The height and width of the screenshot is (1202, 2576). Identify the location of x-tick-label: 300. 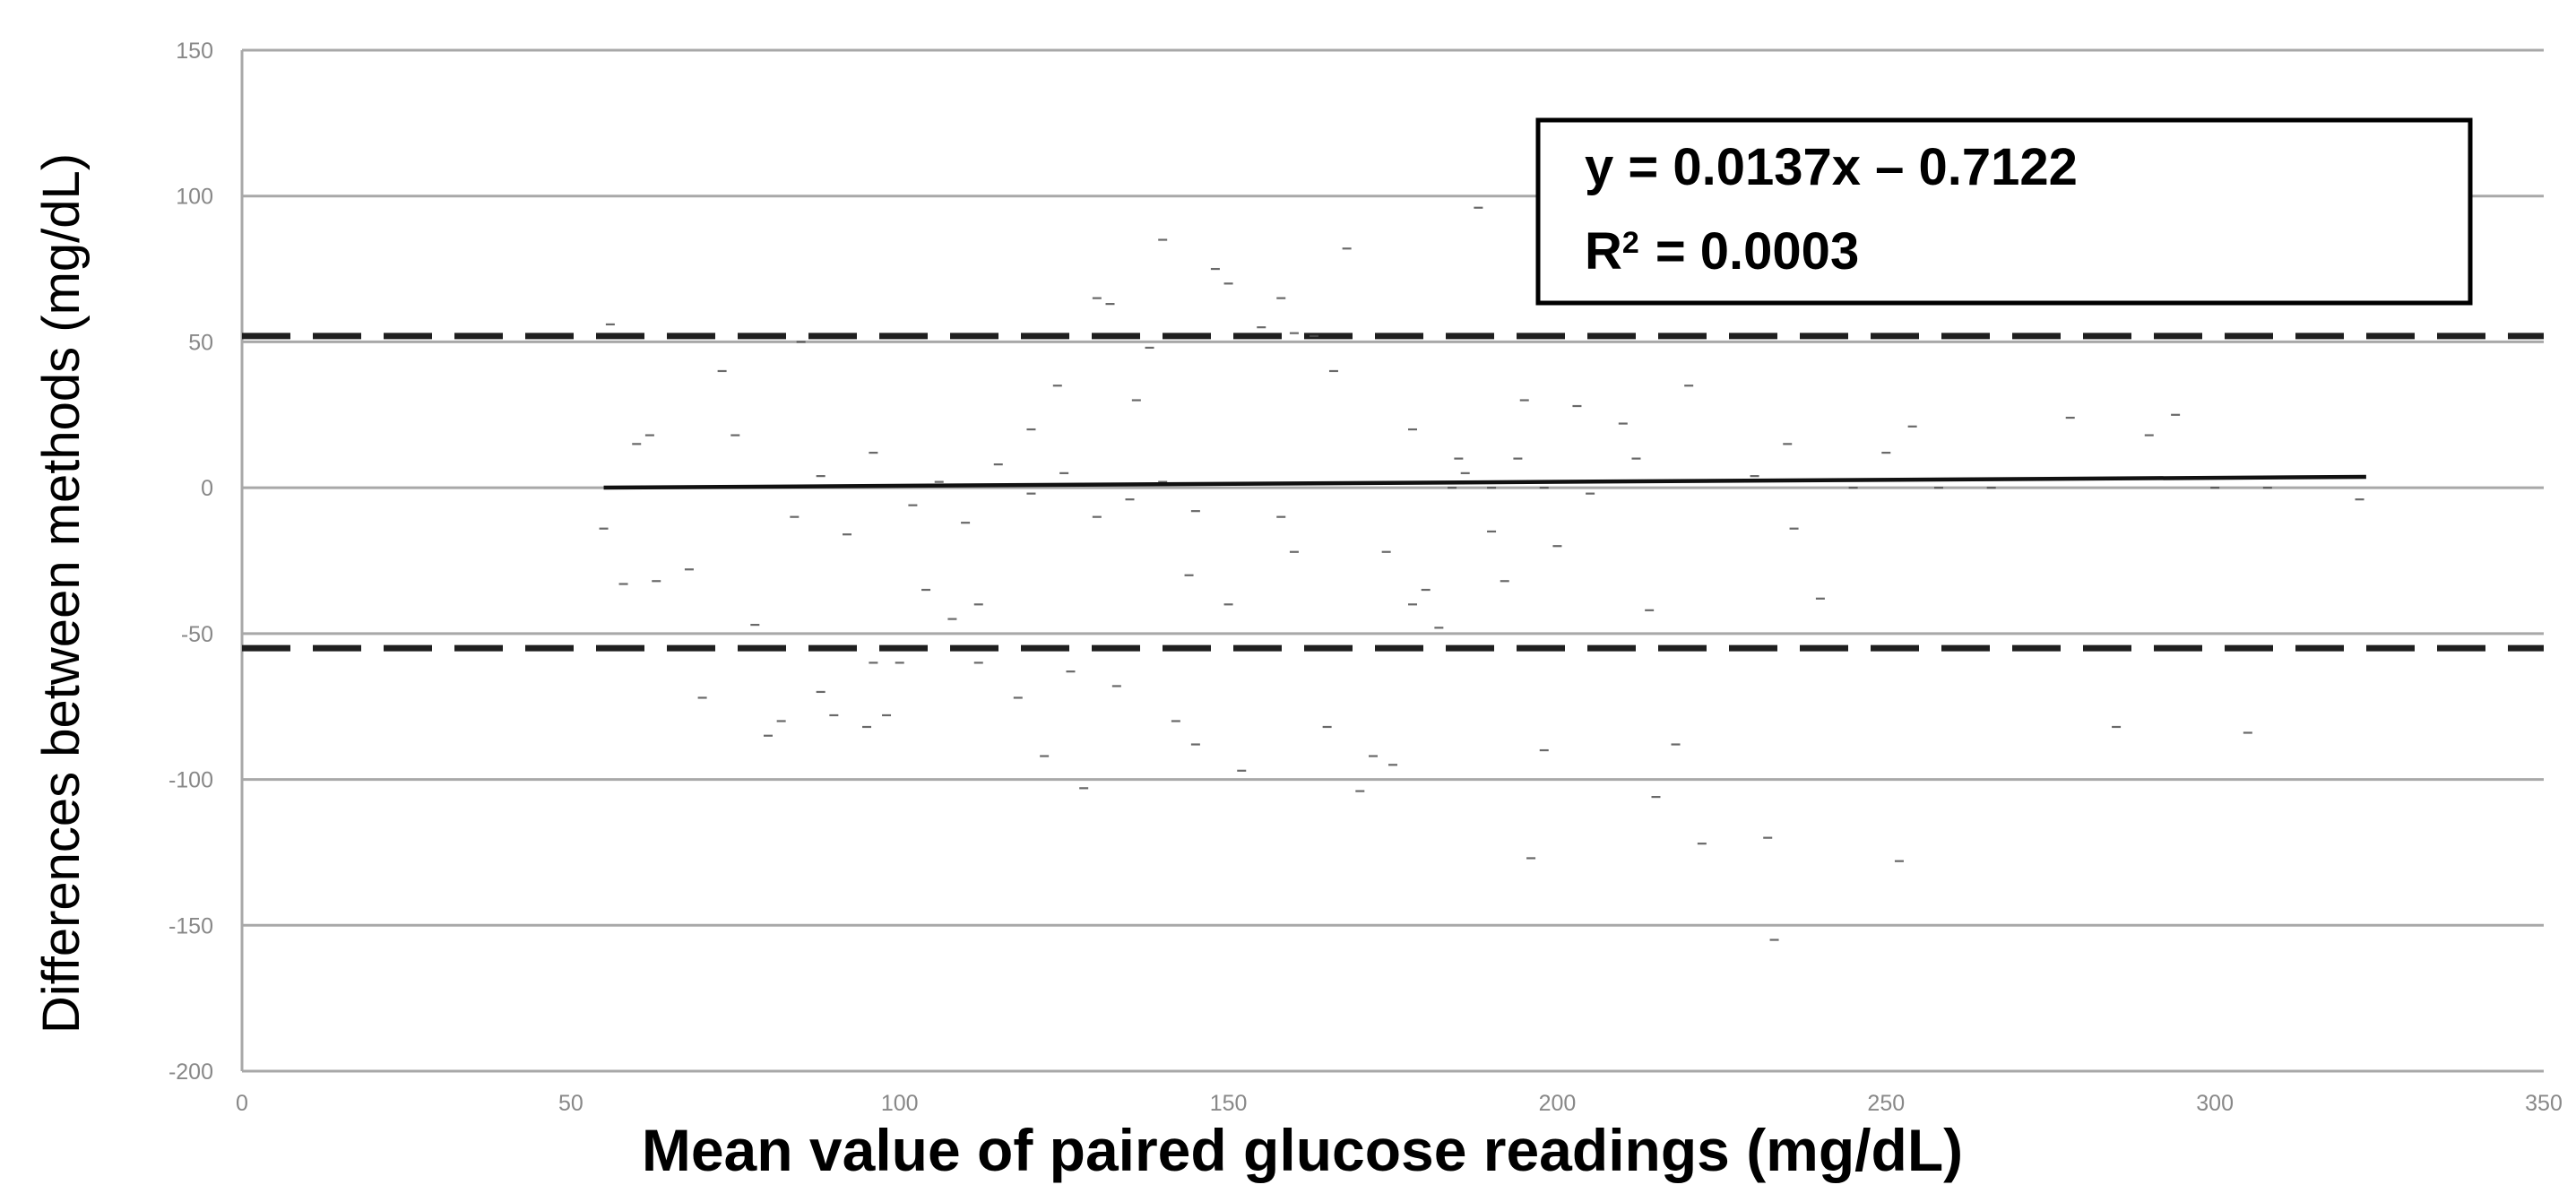
(2215, 1103).